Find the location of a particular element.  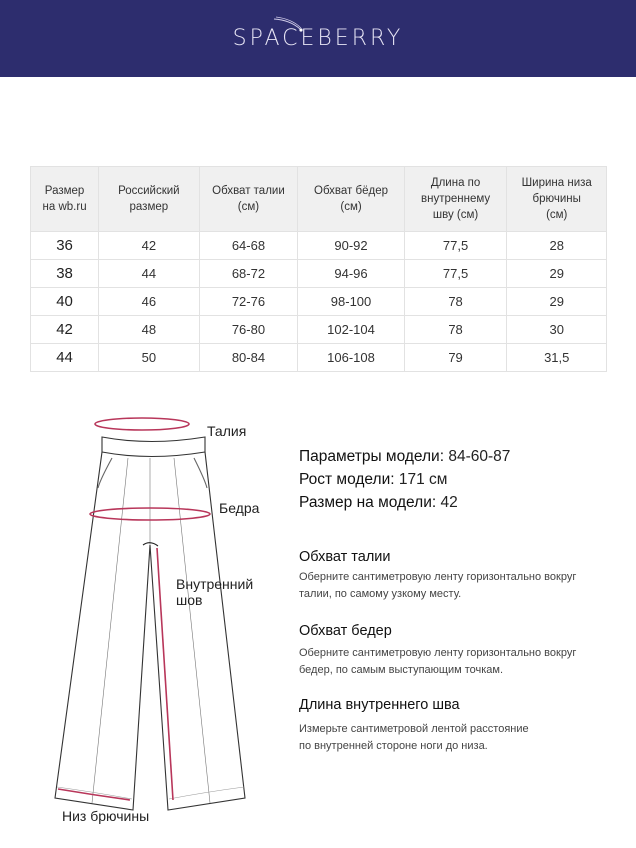

hem-label: Низ брючины is located at coordinates (106, 816).